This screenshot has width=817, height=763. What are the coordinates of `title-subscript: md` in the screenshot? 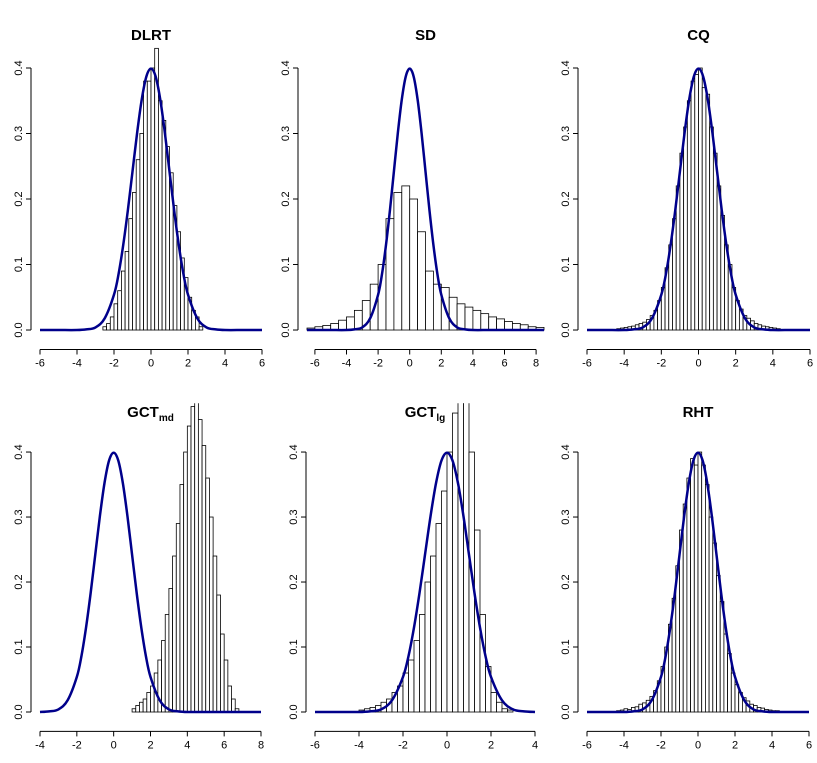 It's located at (166, 418).